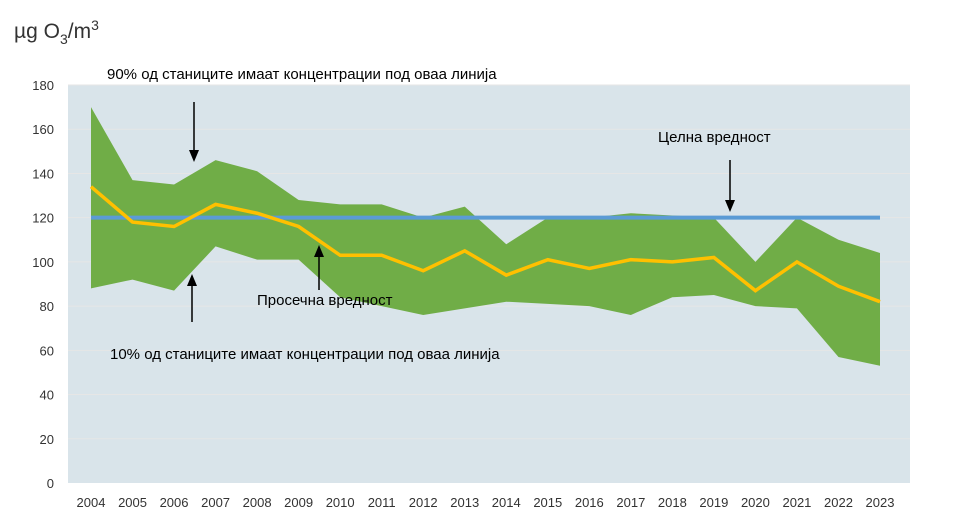 The height and width of the screenshot is (526, 960). I want to click on x-tick-label: 2006, so click(174, 502).